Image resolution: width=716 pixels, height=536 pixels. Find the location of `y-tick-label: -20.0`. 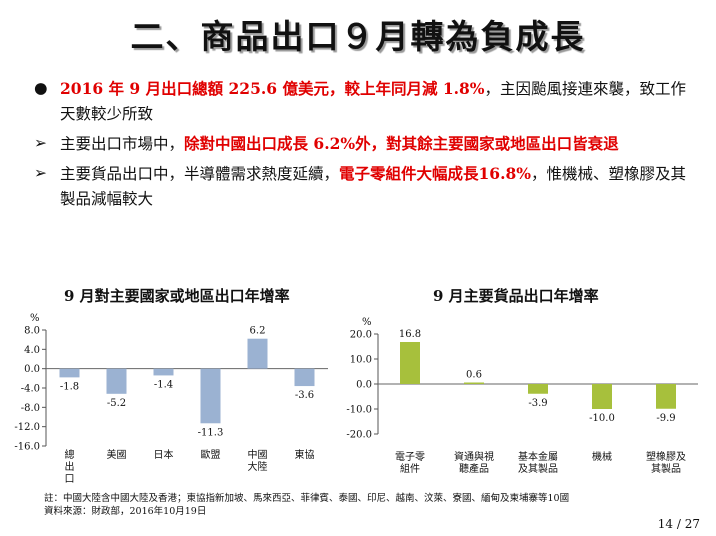

y-tick-label: -20.0 is located at coordinates (359, 435).